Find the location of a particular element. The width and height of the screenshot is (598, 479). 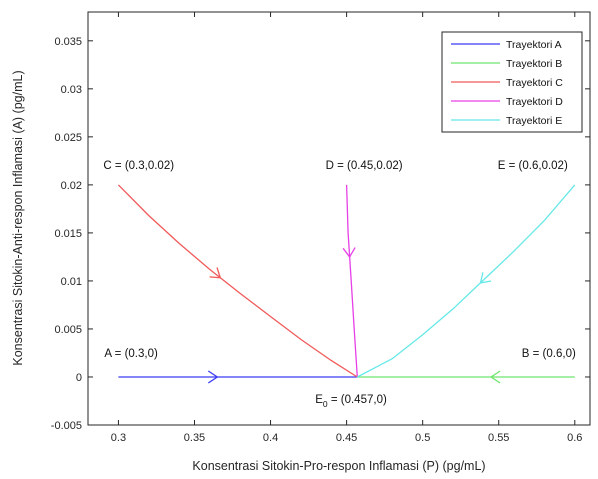

series-arrow-d is located at coordinates (349, 253).